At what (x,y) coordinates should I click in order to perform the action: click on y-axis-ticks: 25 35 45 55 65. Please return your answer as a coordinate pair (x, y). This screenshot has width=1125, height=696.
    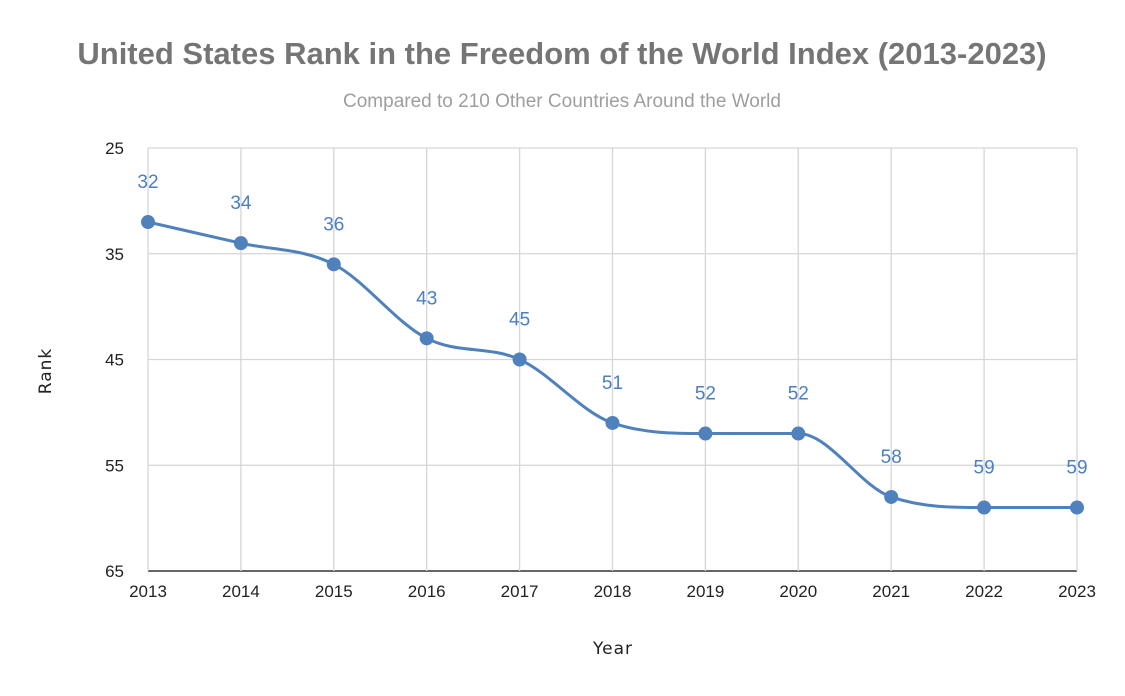
    Looking at the image, I should click on (114, 360).